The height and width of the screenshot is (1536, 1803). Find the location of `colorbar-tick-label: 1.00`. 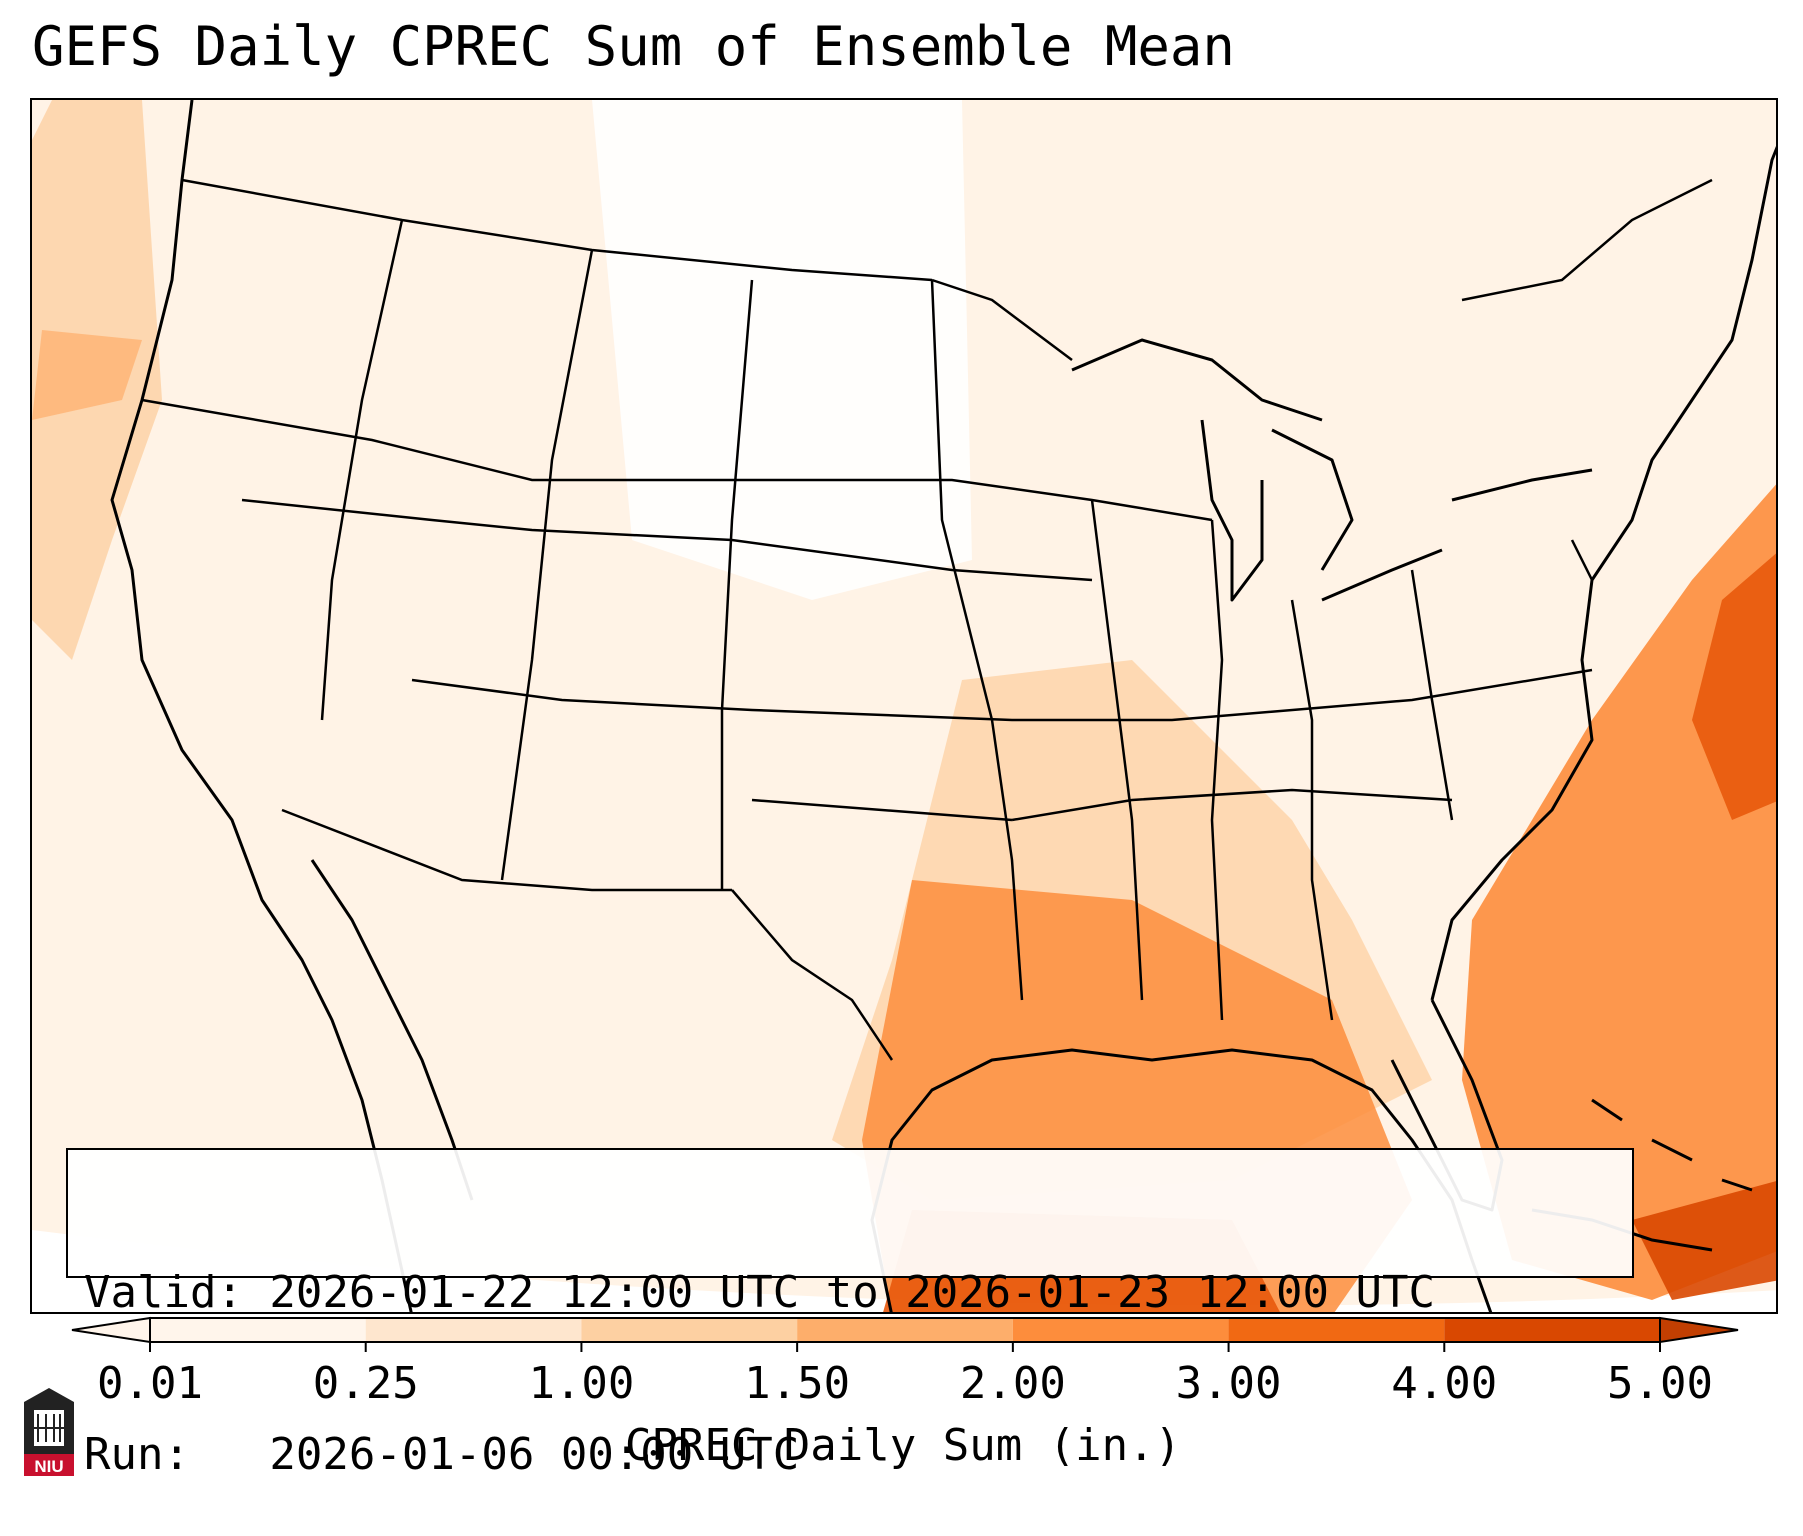

colorbar-tick-label: 1.00 is located at coordinates (581, 1383).